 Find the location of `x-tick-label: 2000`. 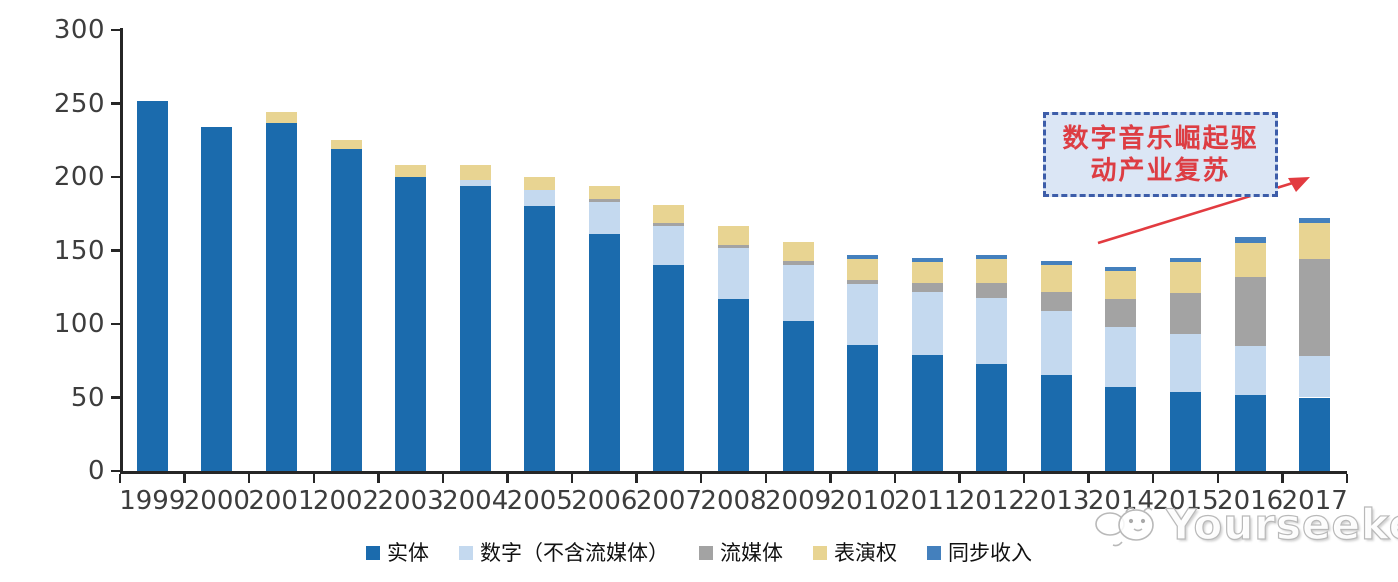

x-tick-label: 2000 is located at coordinates (216, 501).